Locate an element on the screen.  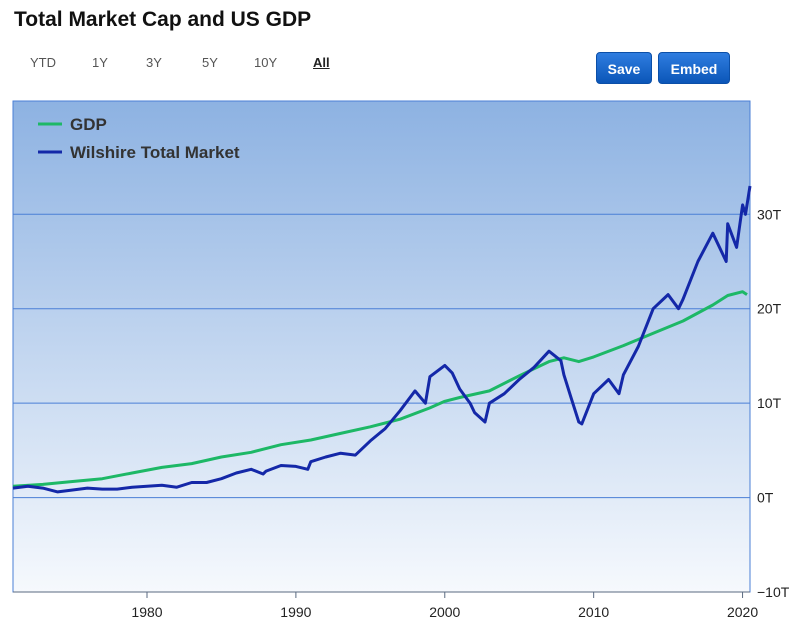
x-tick-label: 2010 is located at coordinates (593, 612).